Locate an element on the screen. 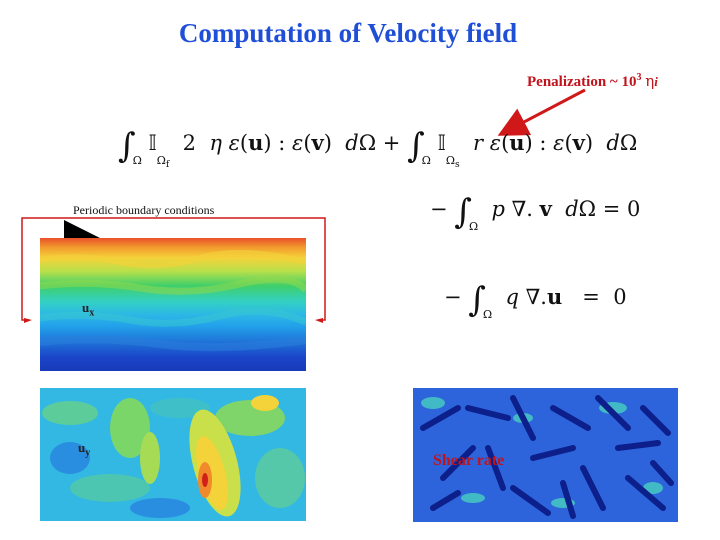 The image size is (720, 540). uy-label: uy is located at coordinates (84, 449).